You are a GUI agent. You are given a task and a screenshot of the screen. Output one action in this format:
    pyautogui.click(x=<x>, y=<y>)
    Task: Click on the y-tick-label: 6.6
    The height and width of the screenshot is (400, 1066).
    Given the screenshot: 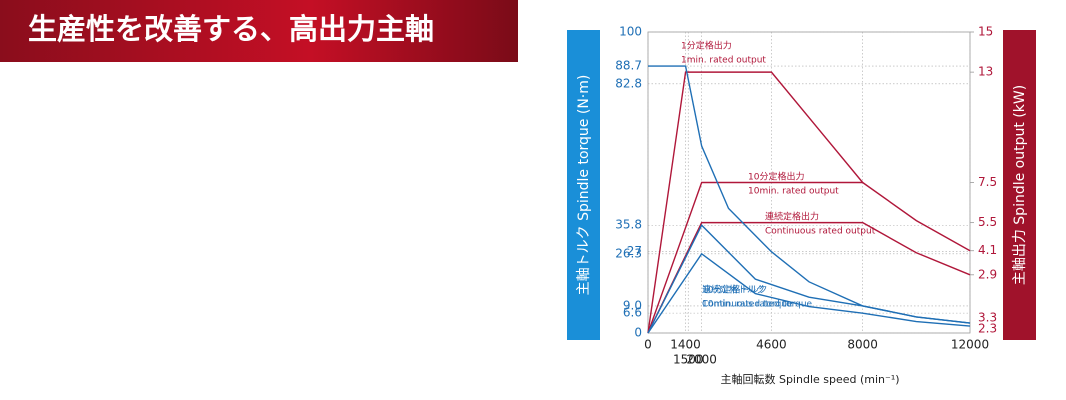 What is the action you would take?
    pyautogui.click(x=632, y=313)
    